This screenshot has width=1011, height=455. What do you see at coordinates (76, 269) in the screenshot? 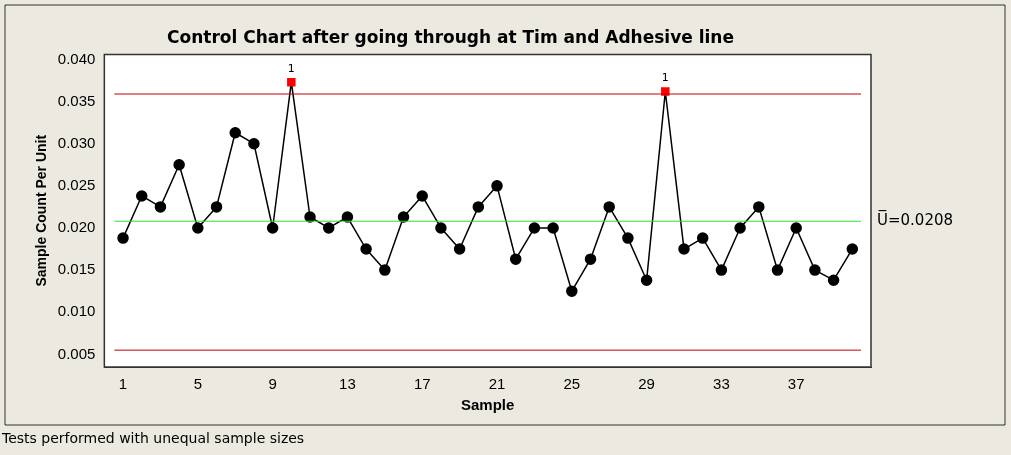
I see `y-tick-label: 0.015` at bounding box center [76, 269].